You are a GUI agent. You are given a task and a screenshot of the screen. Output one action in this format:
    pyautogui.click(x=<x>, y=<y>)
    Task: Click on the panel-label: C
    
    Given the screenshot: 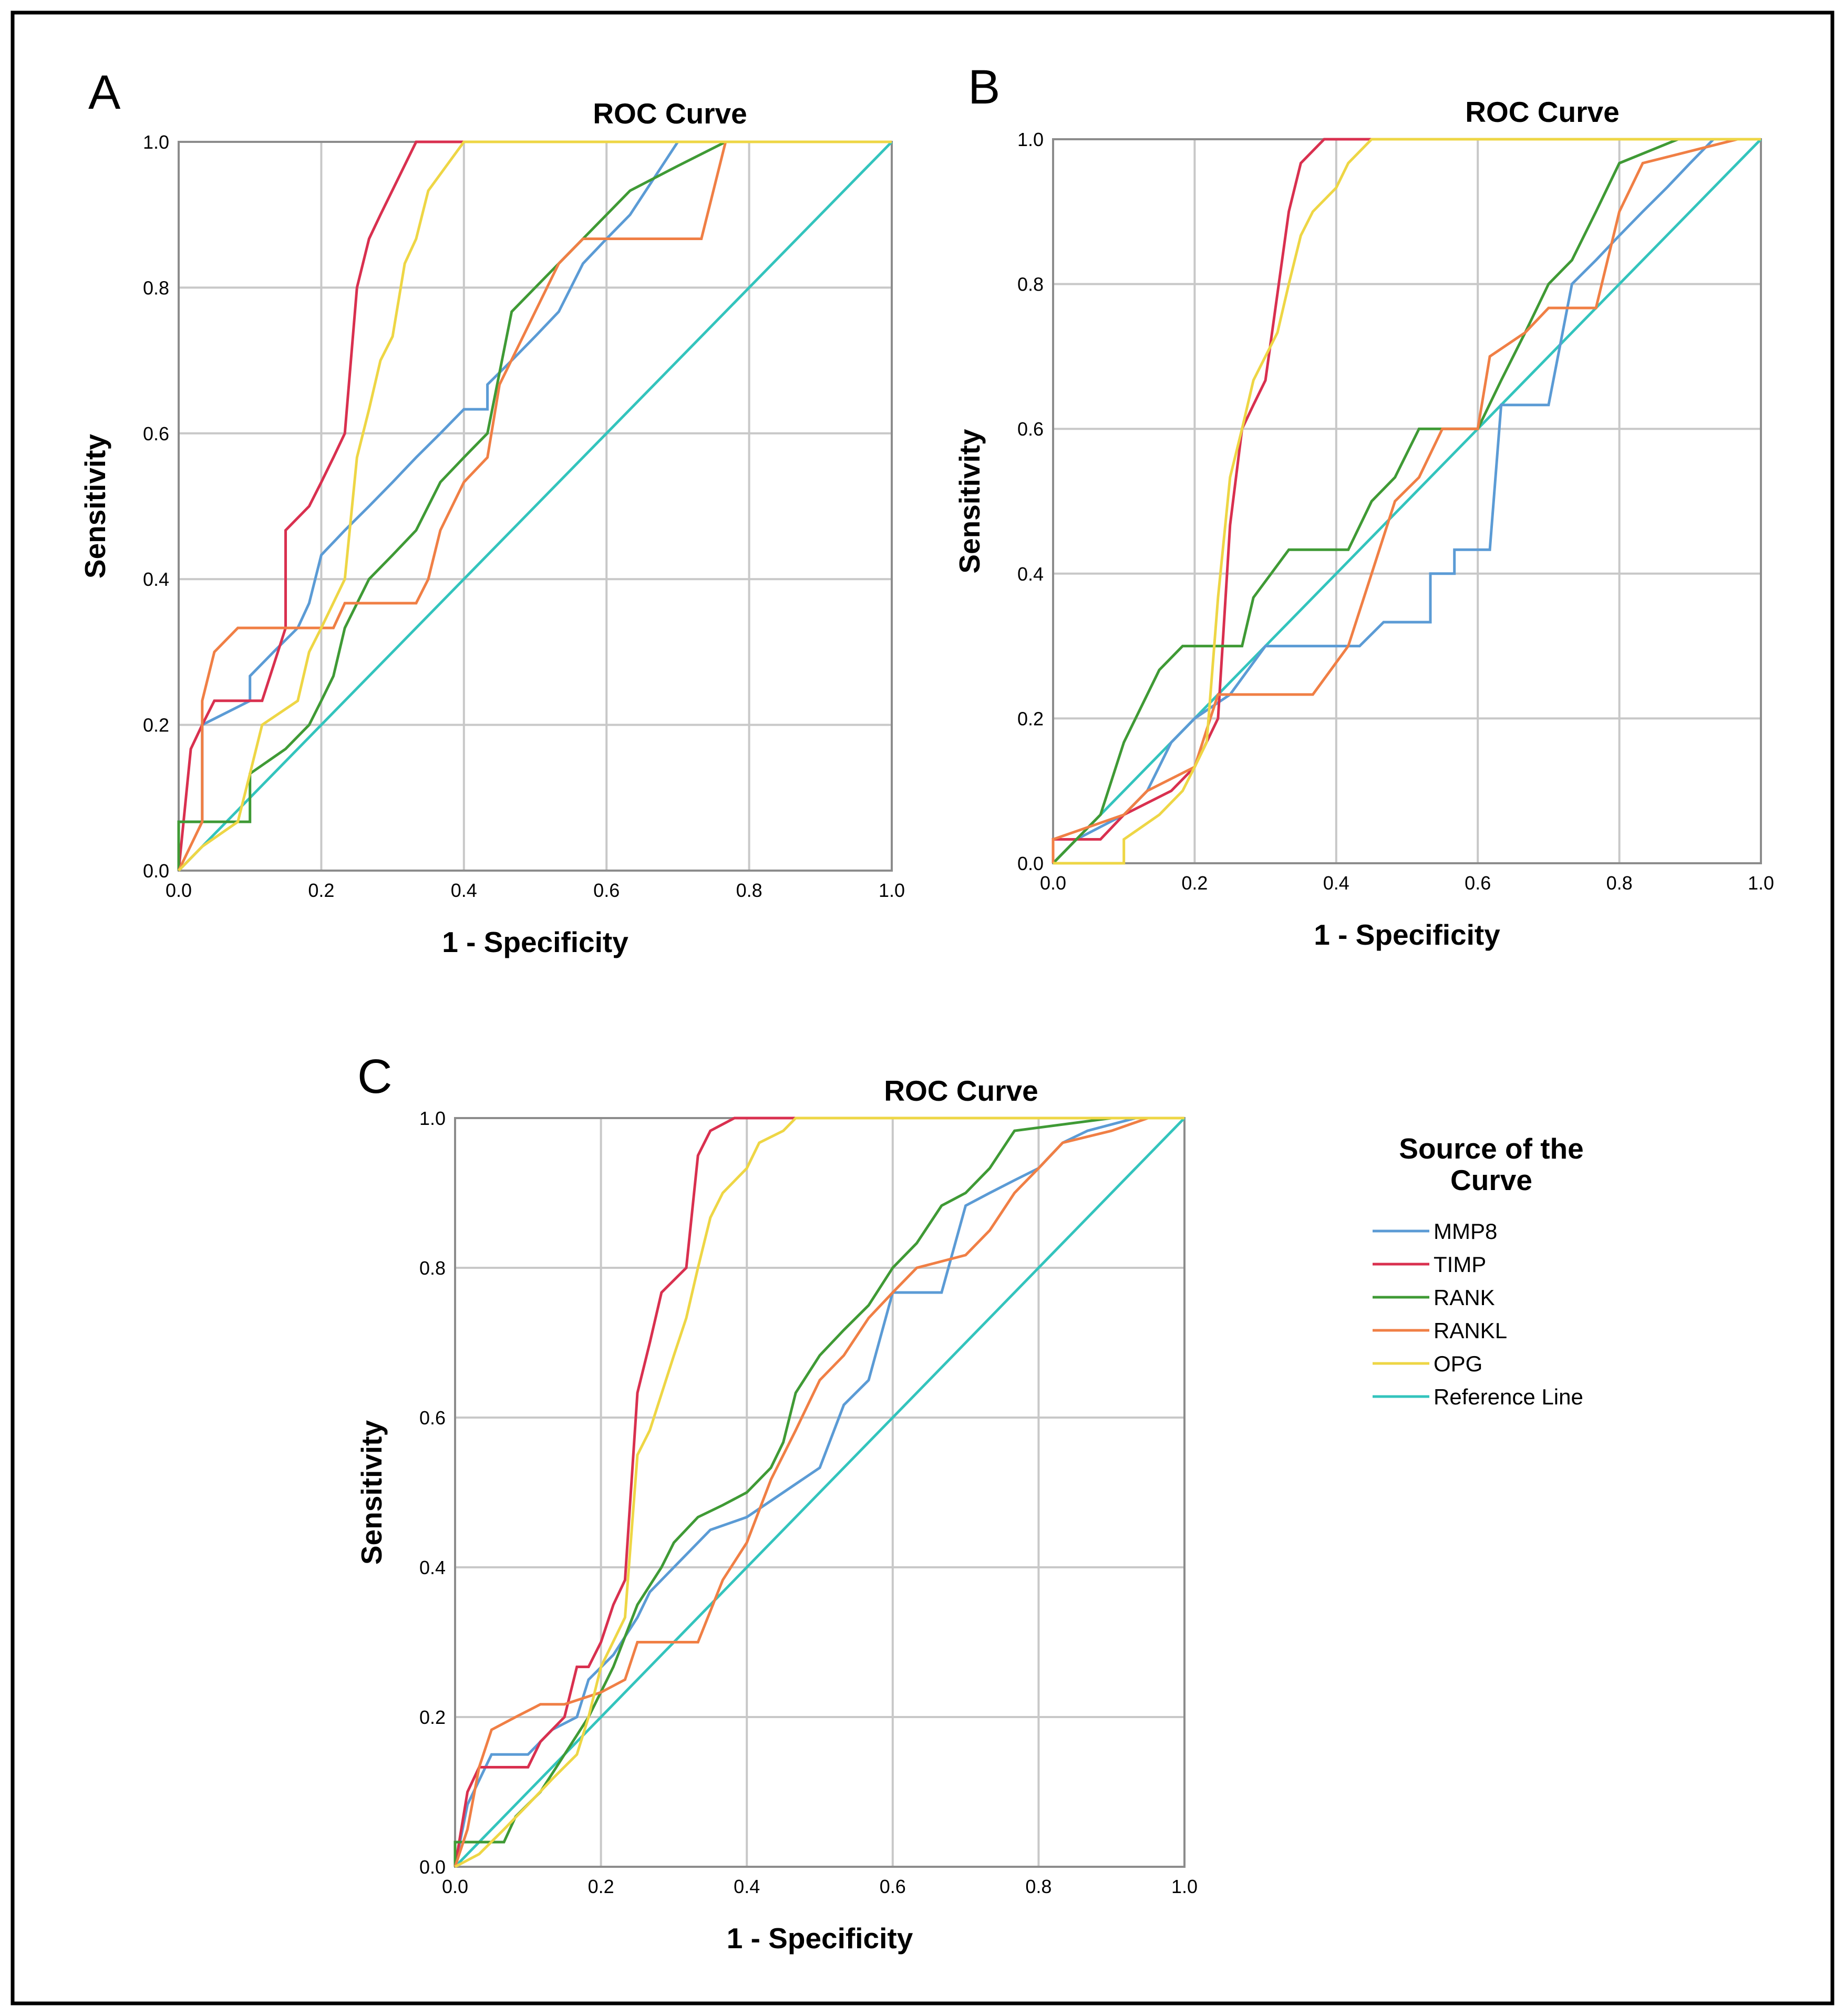 What is the action you would take?
    pyautogui.click(x=374, y=1077)
    